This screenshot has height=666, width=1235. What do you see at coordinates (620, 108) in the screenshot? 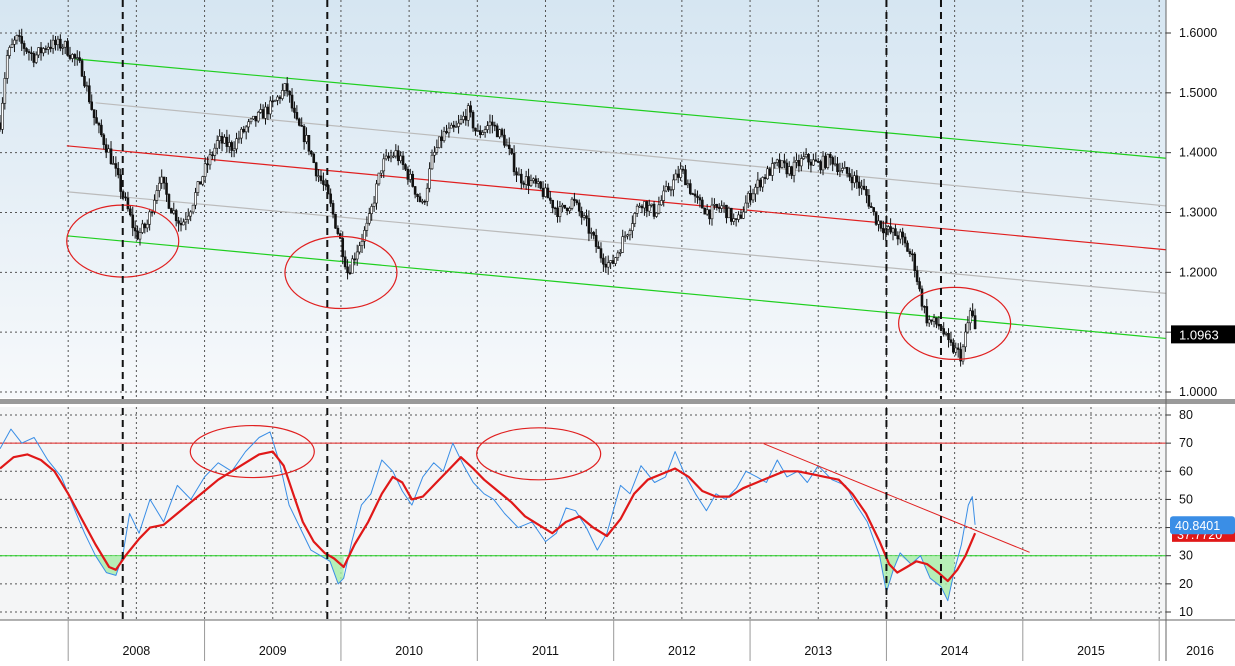
I see `trend-line-channel-top` at bounding box center [620, 108].